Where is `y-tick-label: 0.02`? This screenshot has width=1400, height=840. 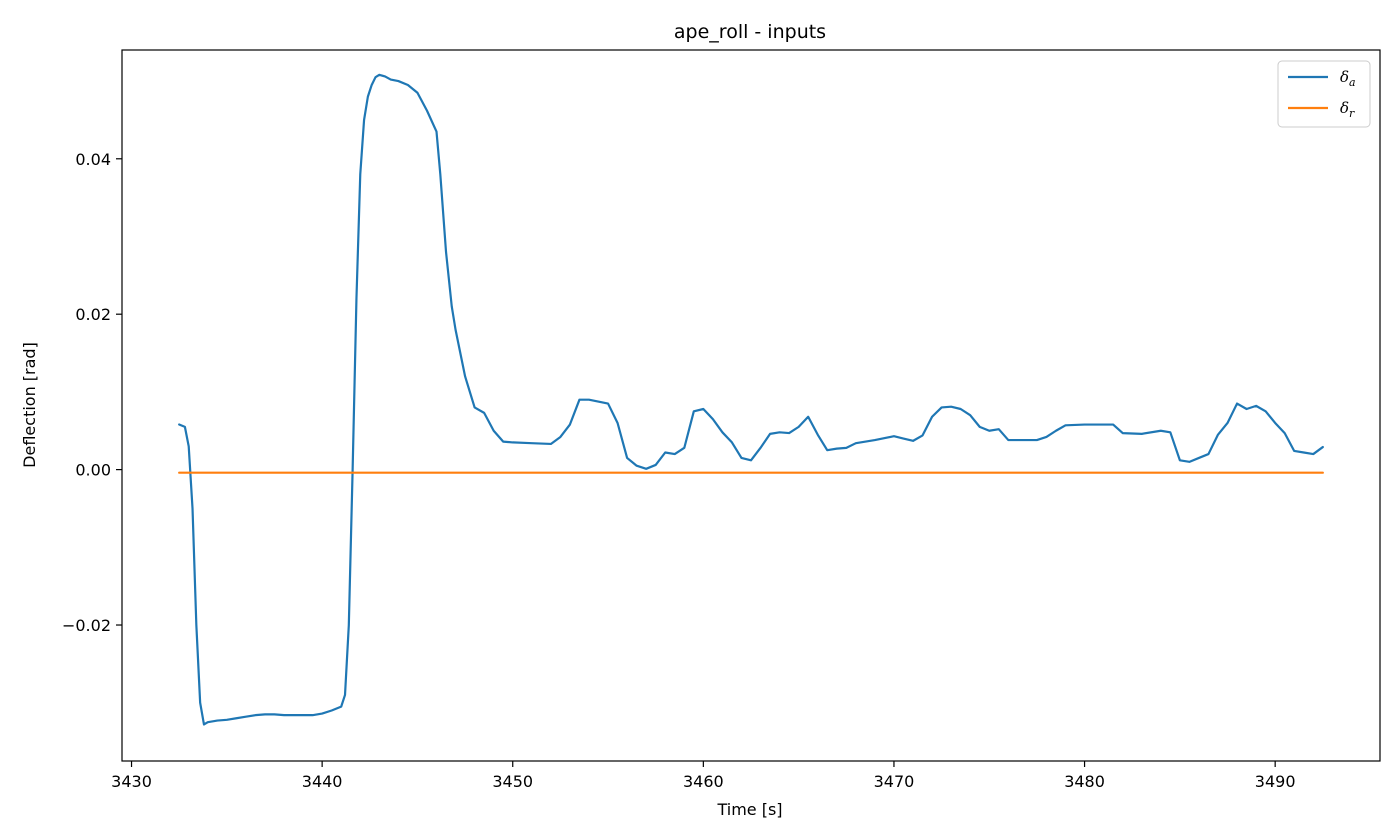 y-tick-label: 0.02 is located at coordinates (93, 314).